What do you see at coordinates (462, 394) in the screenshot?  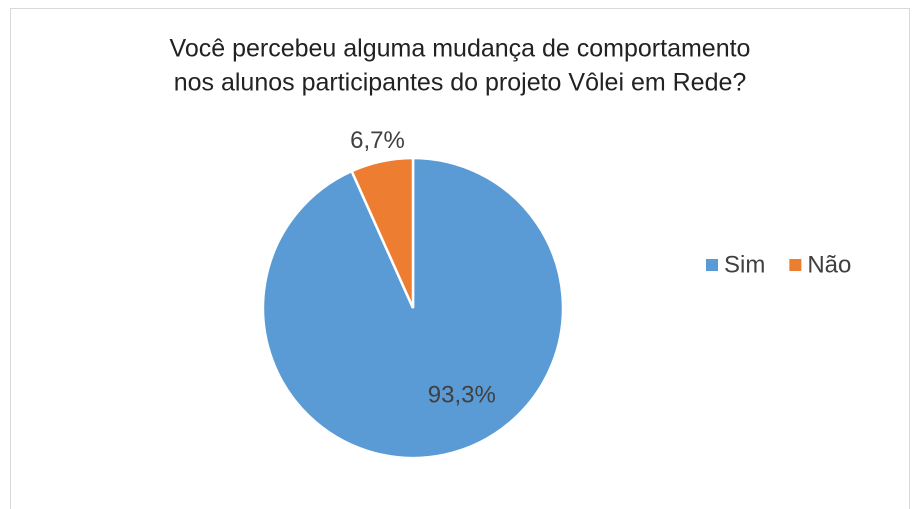 I see `data-label: 93,3%` at bounding box center [462, 394].